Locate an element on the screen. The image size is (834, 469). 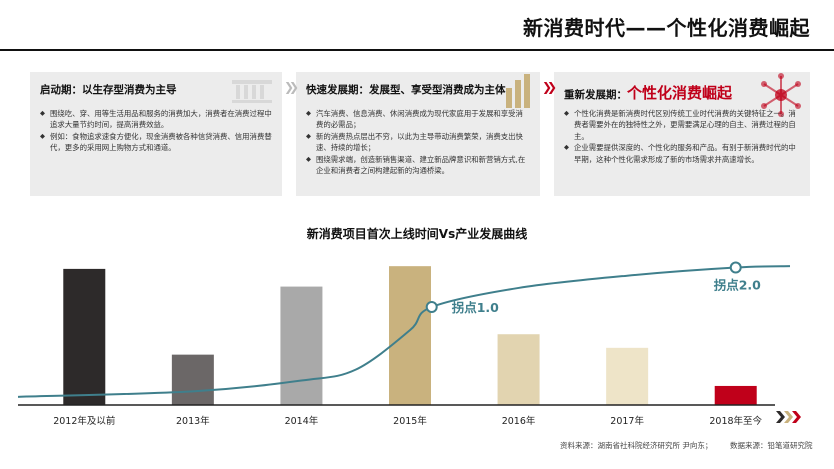
page-title: 新消费时代——个性化消费崛起 is located at coordinates (666, 28).